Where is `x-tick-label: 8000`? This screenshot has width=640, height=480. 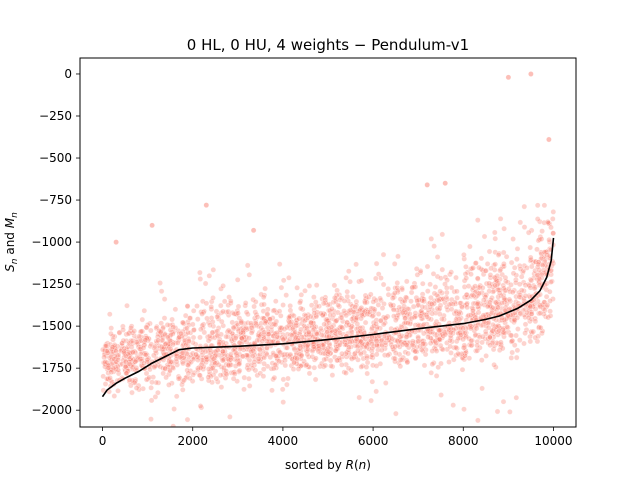 x-tick-label: 8000 is located at coordinates (463, 441).